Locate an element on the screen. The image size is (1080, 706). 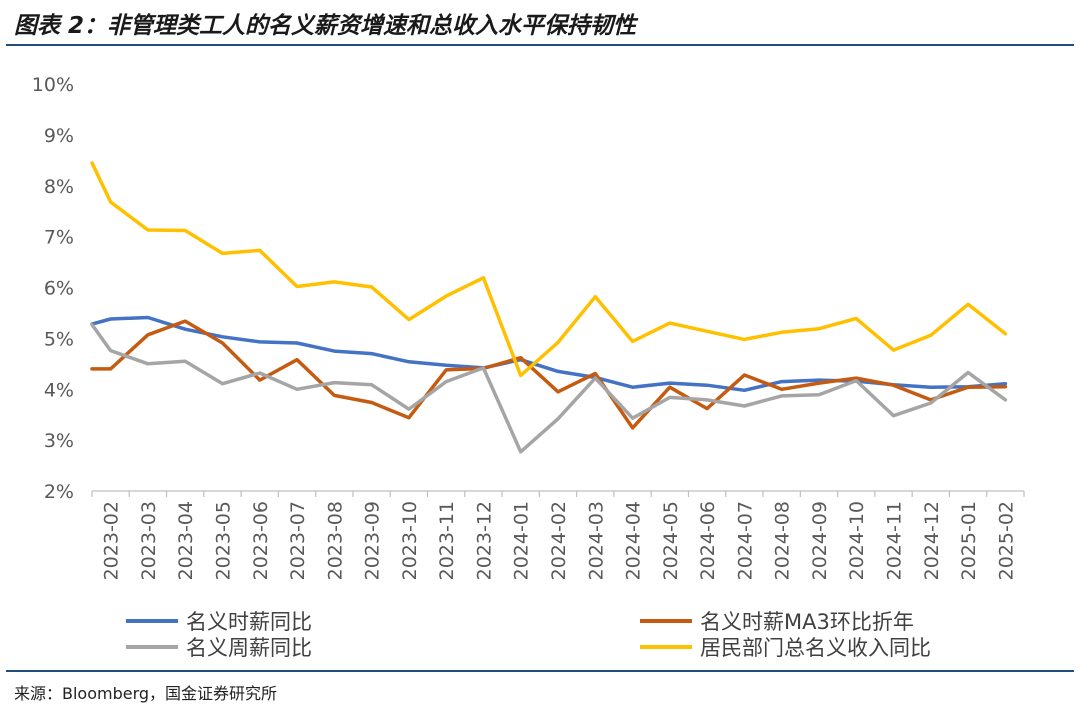
x-tick-label: 2024-10 is located at coordinates (857, 540).